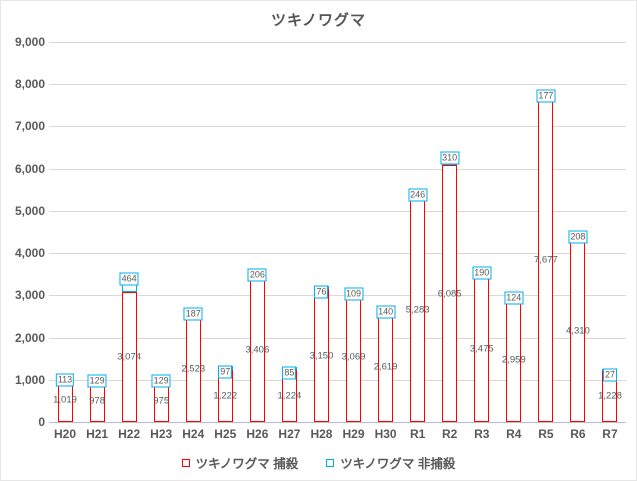 The height and width of the screenshot is (481, 637). What do you see at coordinates (29, 42) in the screenshot?
I see `y-axis-tick-label: 9,000` at bounding box center [29, 42].